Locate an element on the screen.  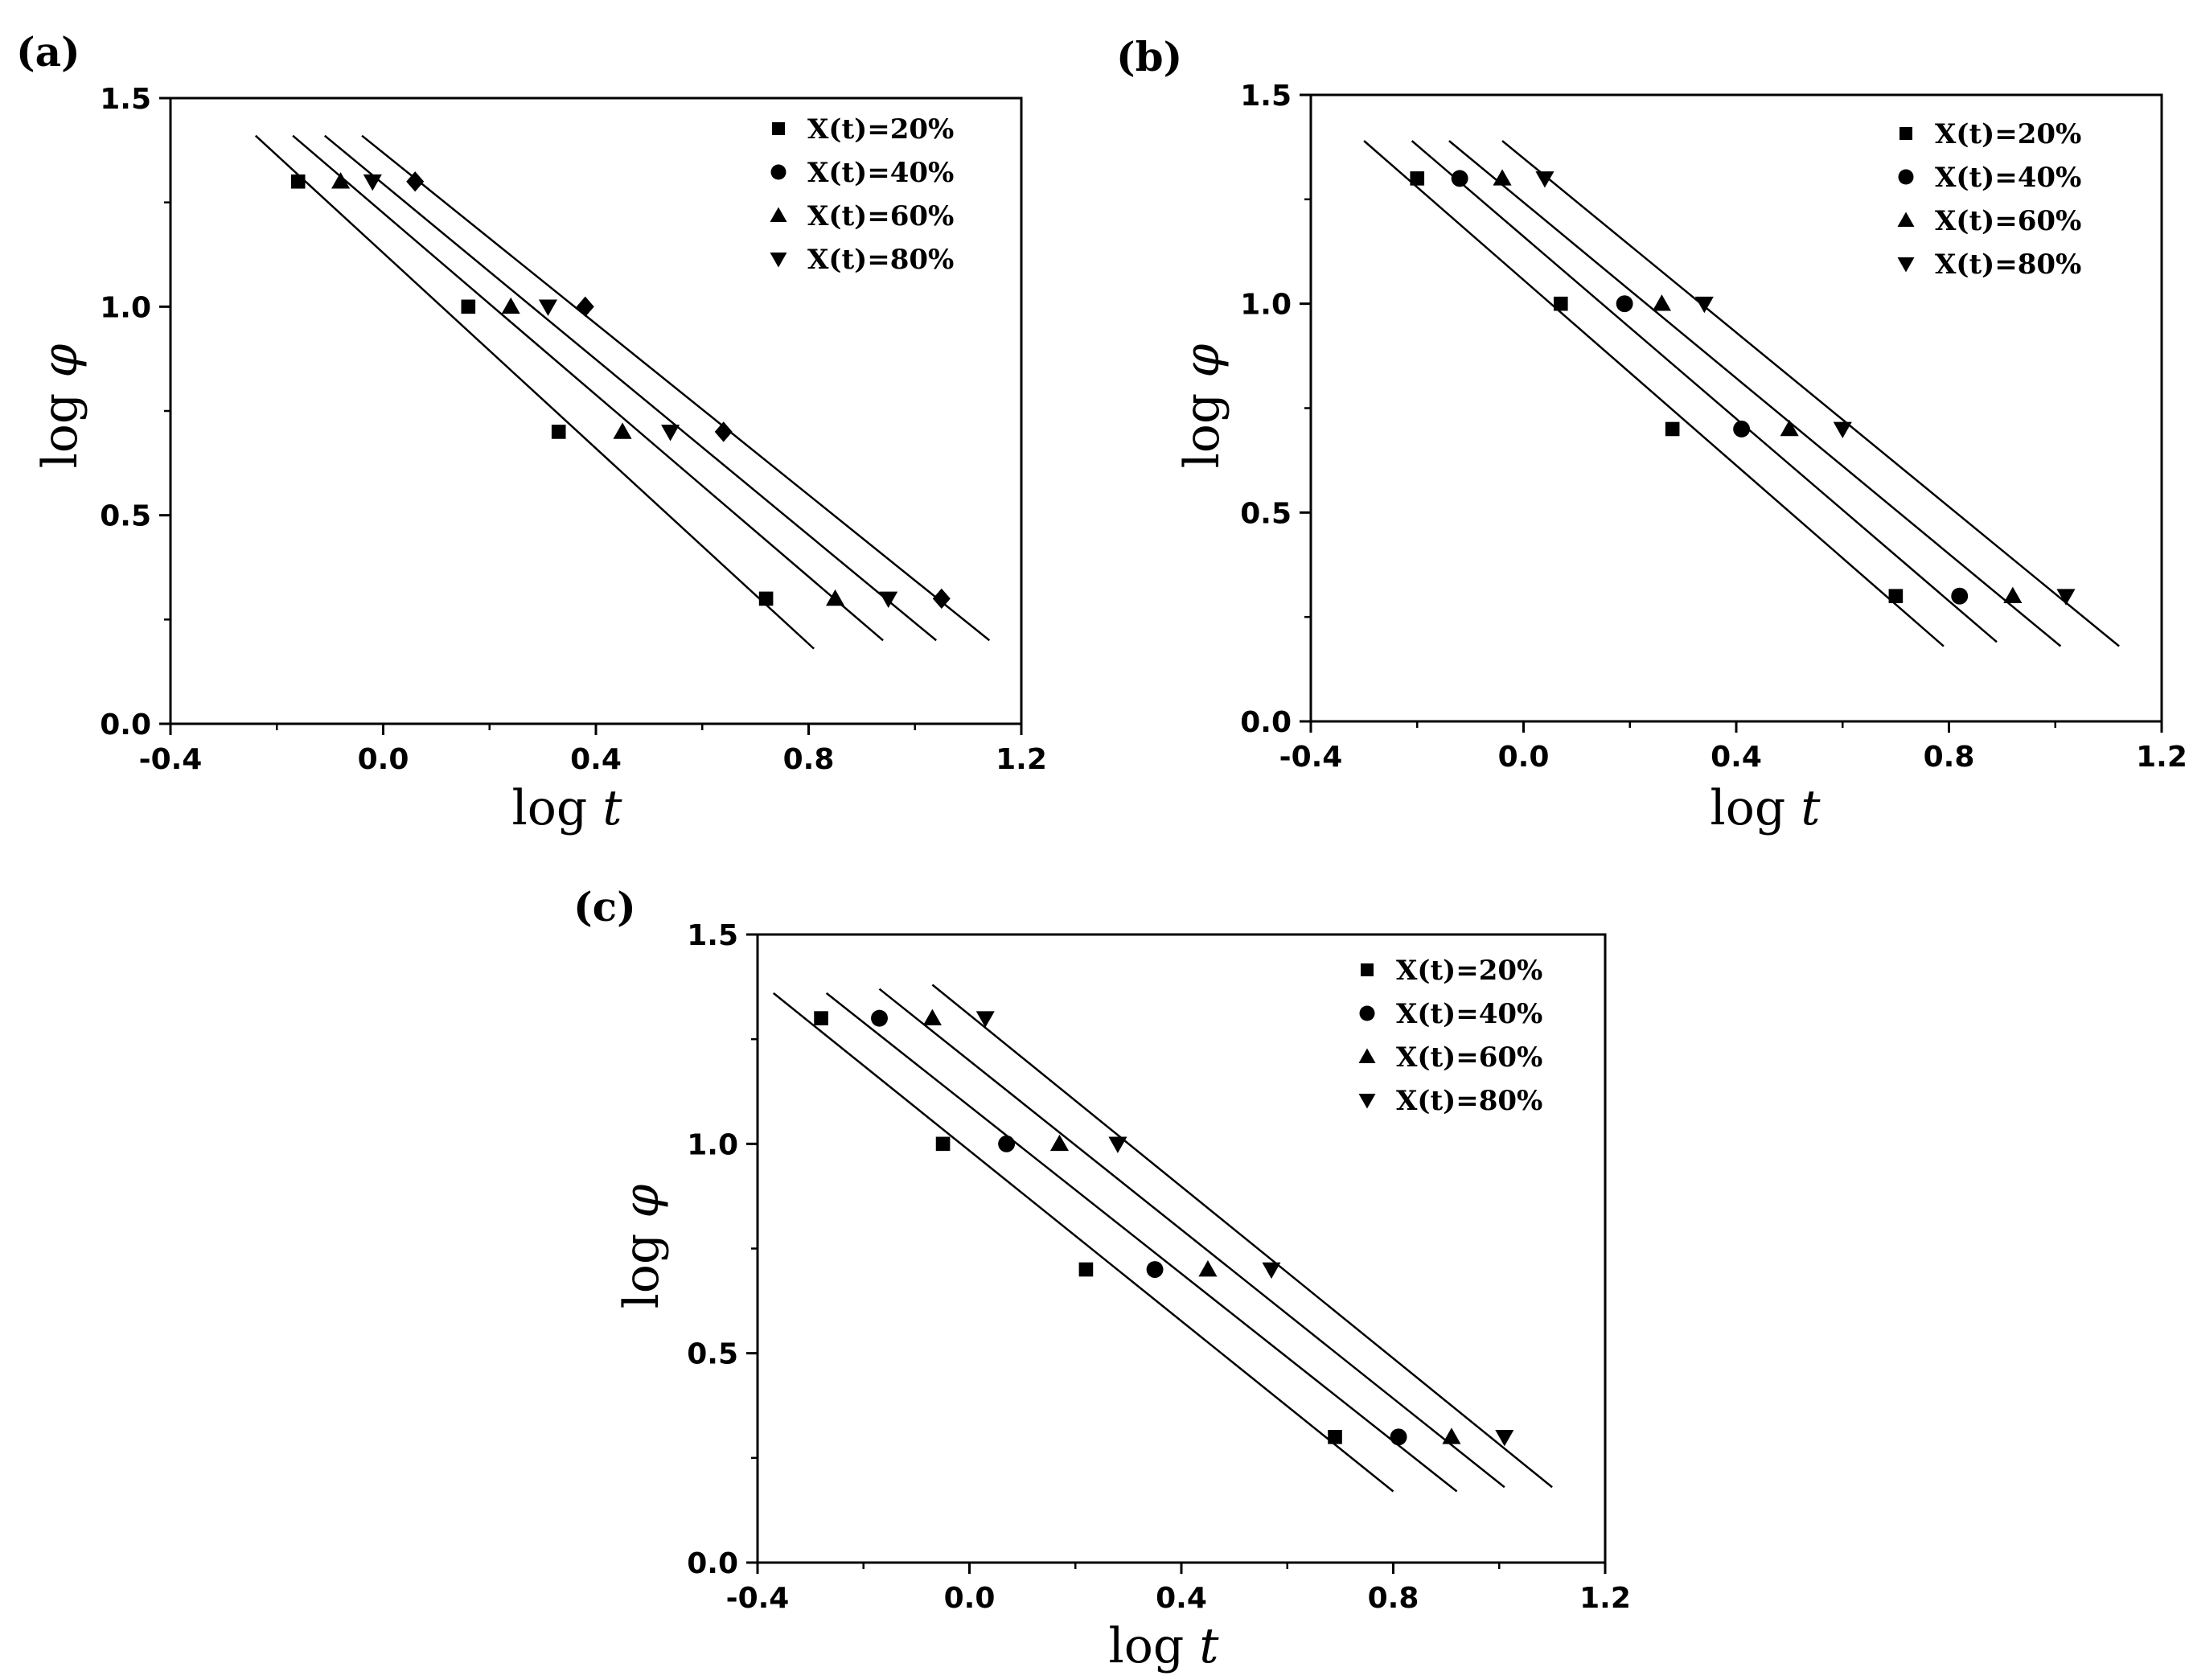
panel-label: (a) is located at coordinates (48, 52).